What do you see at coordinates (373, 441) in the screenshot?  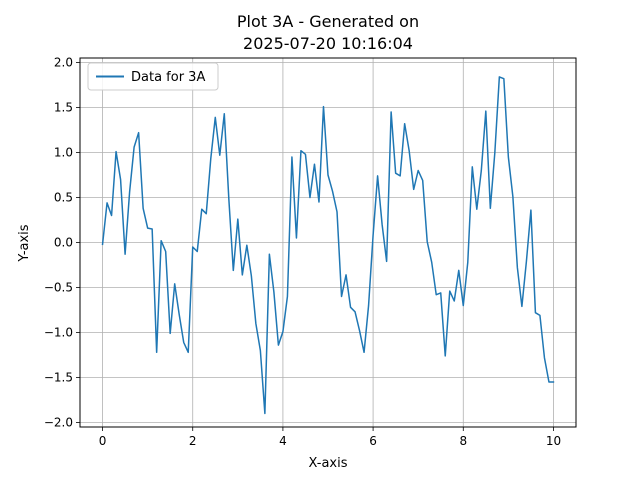 I see `x-tick-label: 6` at bounding box center [373, 441].